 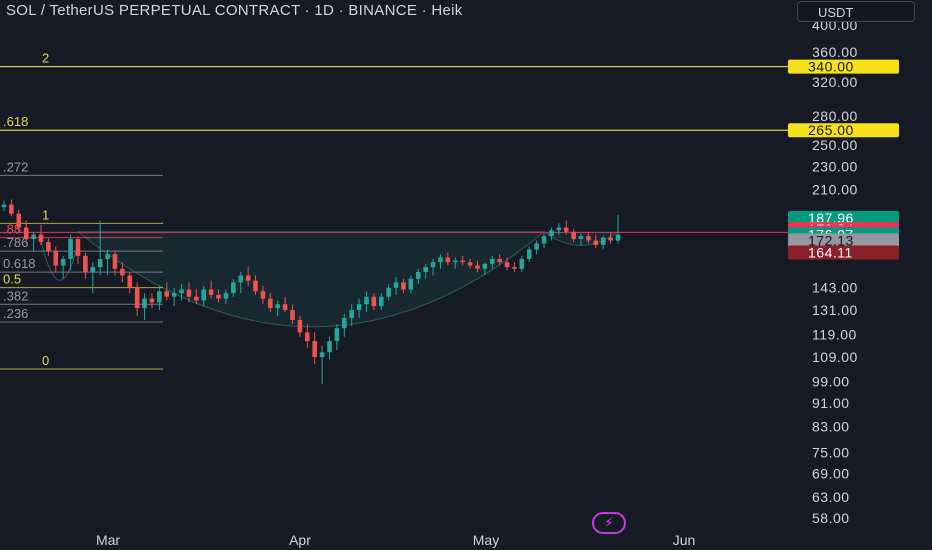 I want to click on currency-button: USDT, so click(x=856, y=11).